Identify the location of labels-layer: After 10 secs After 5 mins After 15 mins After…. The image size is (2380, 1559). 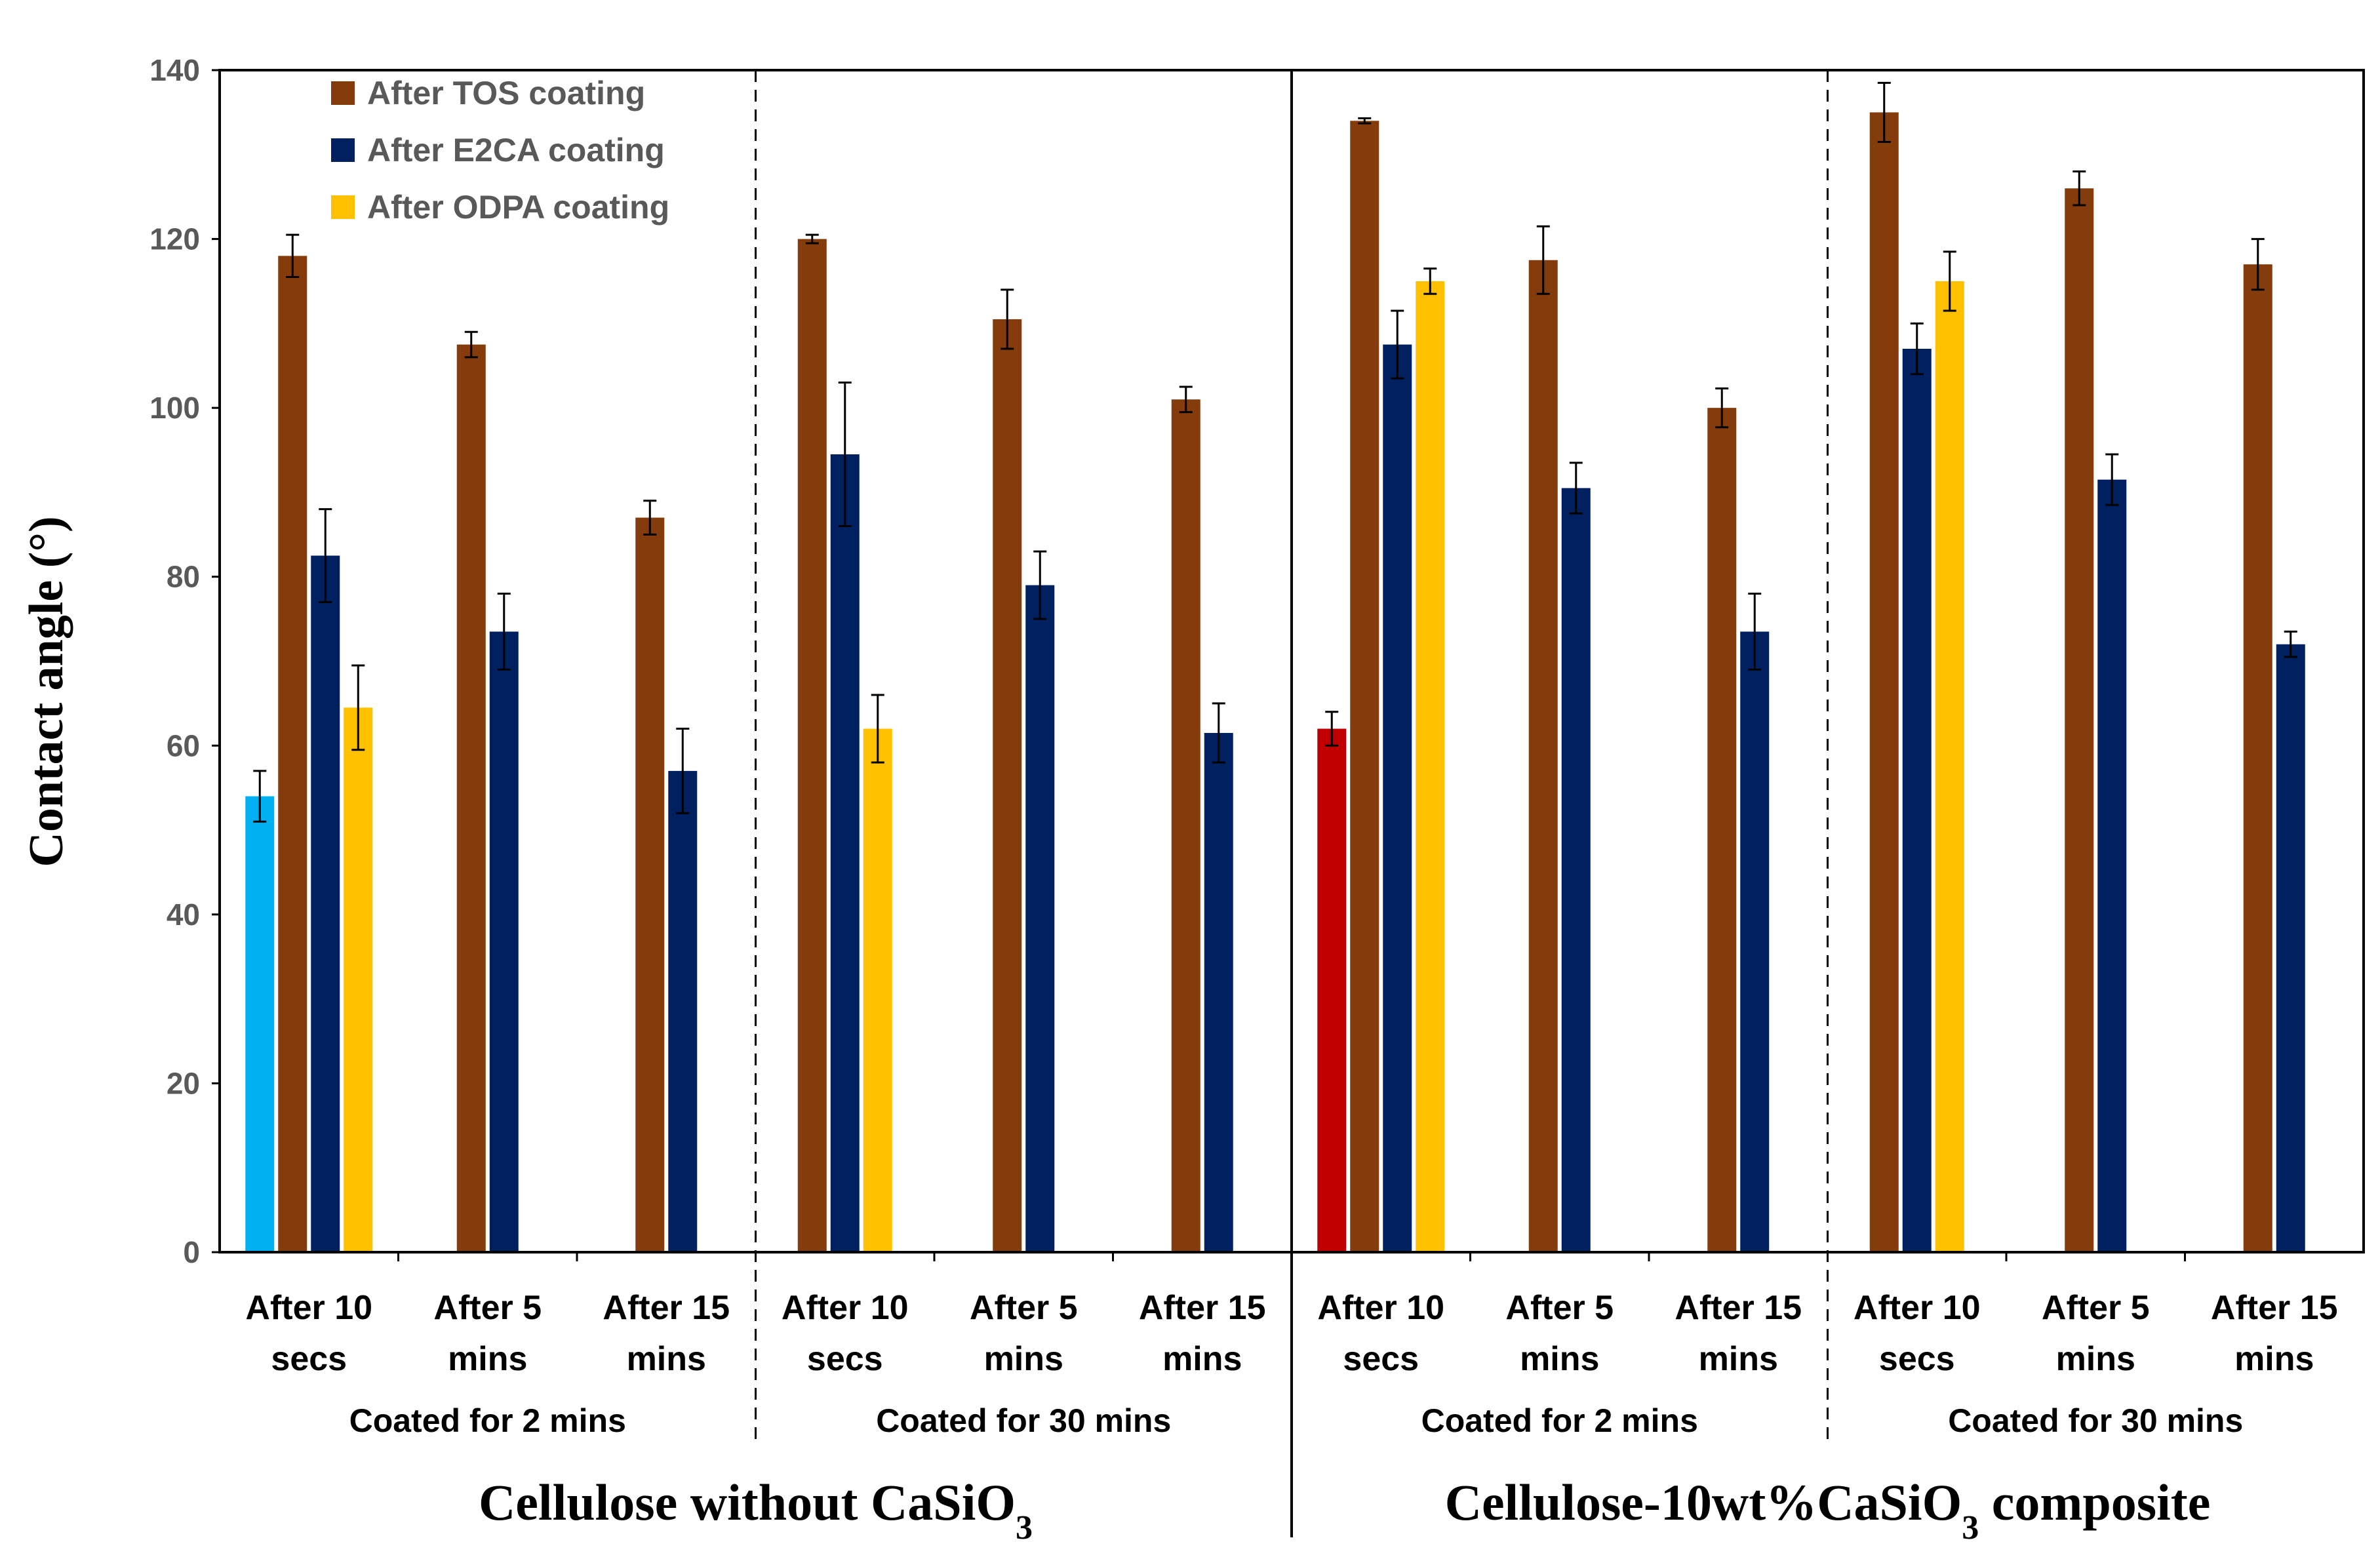
(1291, 1418).